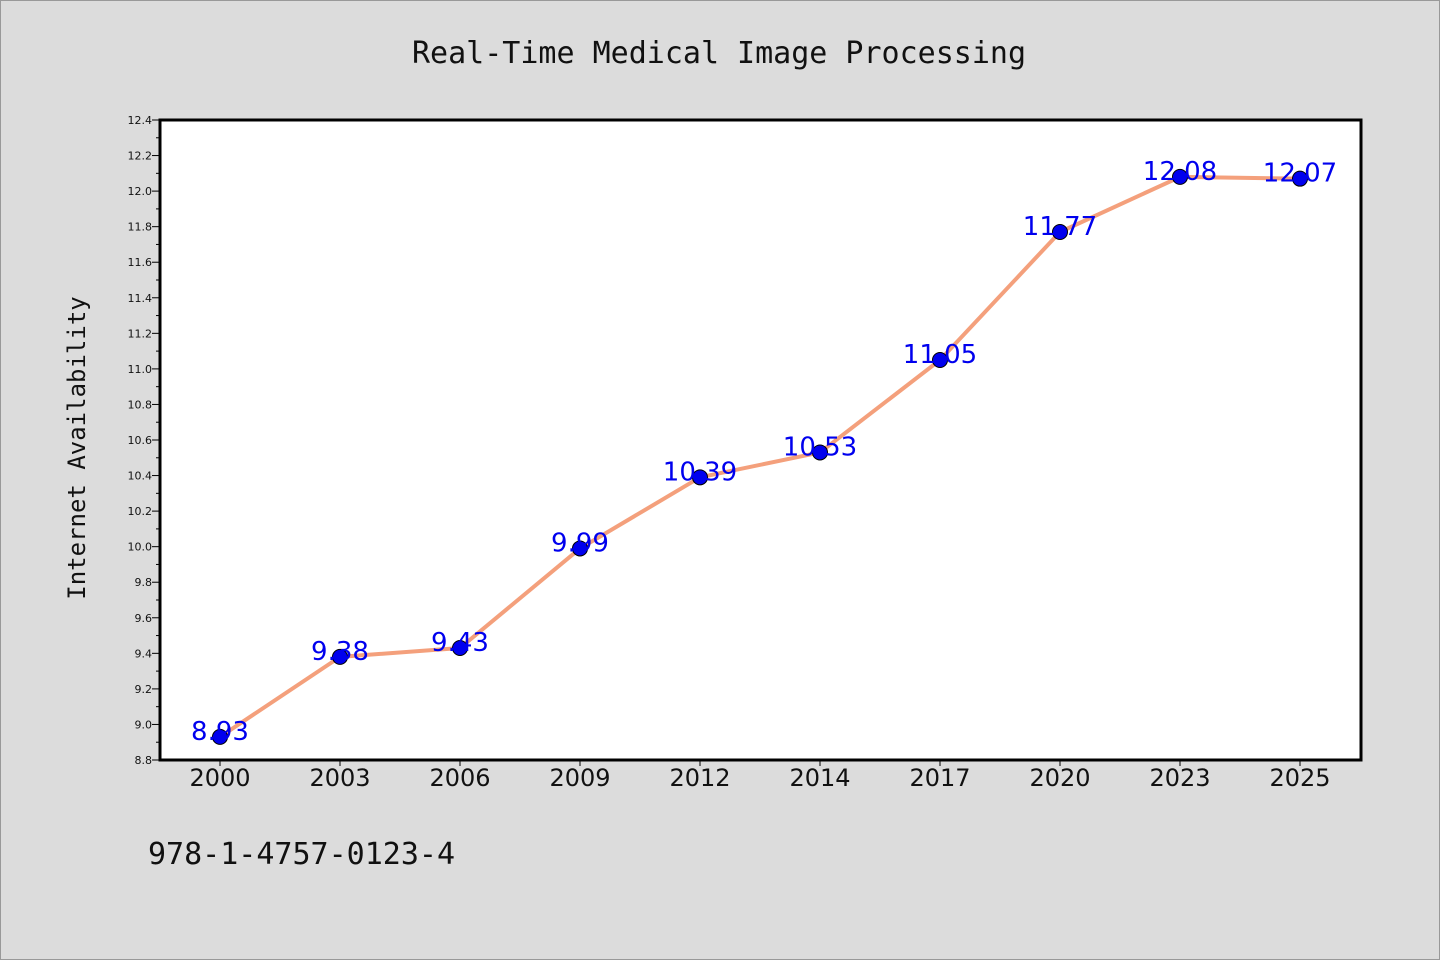 This screenshot has height=960, width=1440. Describe the element at coordinates (140, 369) in the screenshot. I see `y-tick-label: 11.0` at that location.